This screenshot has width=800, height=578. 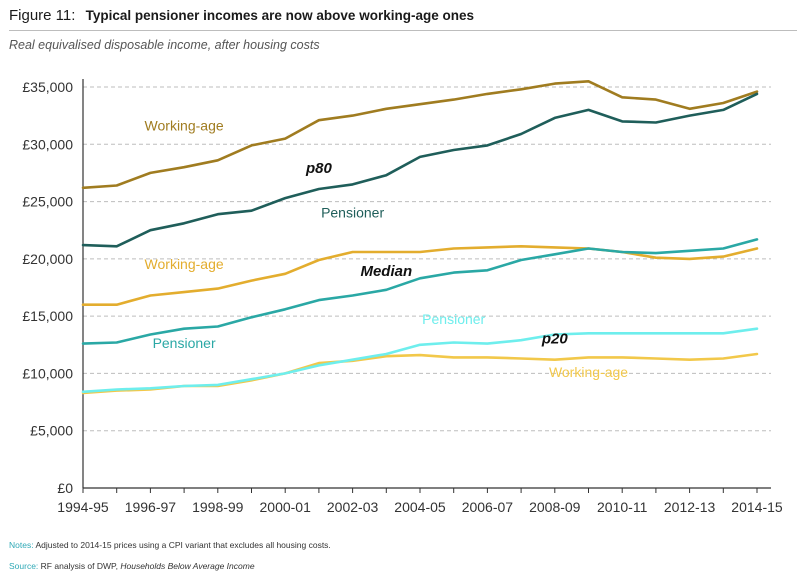 I want to click on x-tick-label: 2008-09, so click(x=555, y=507).